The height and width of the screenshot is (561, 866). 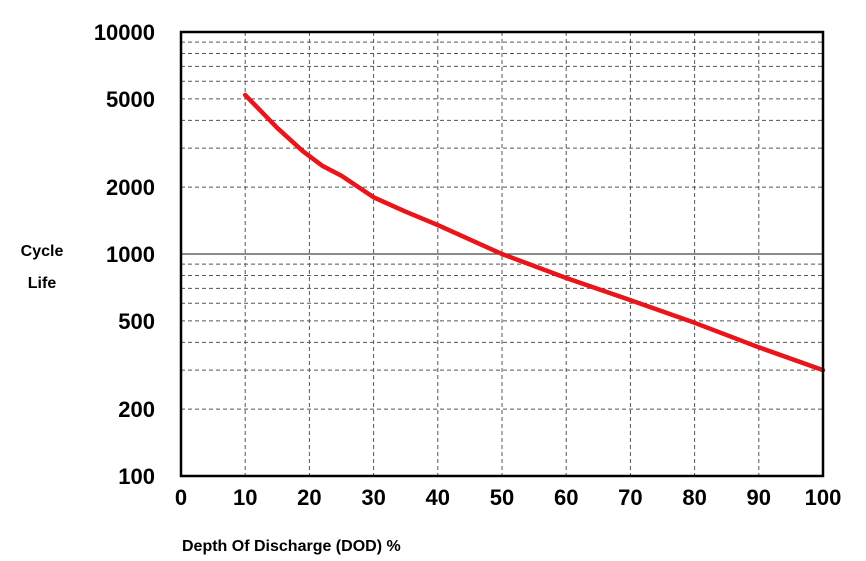 What do you see at coordinates (136, 476) in the screenshot?
I see `y-tick-label: 100` at bounding box center [136, 476].